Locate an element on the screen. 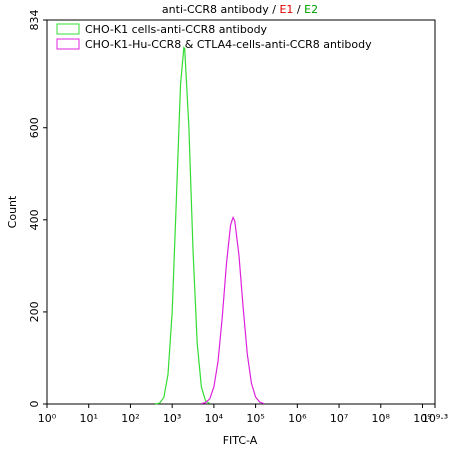  y-axis-label: Count is located at coordinates (12, 211).